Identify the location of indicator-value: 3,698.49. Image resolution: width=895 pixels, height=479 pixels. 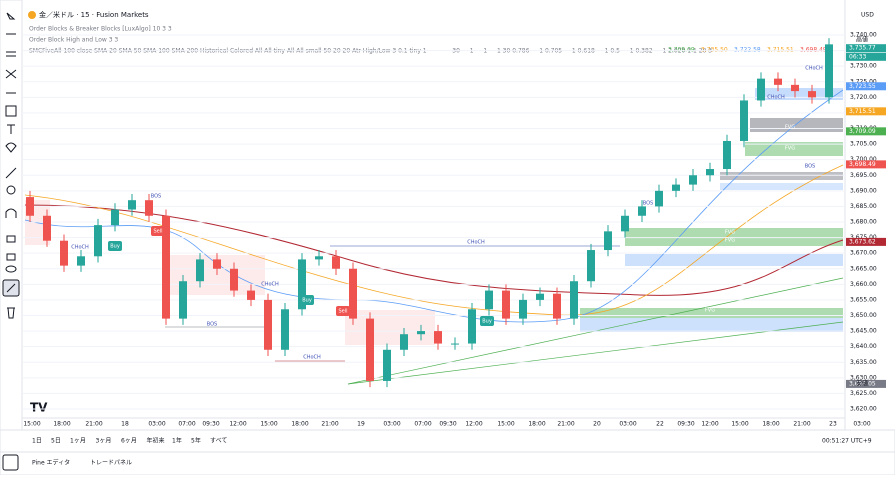
(813, 50).